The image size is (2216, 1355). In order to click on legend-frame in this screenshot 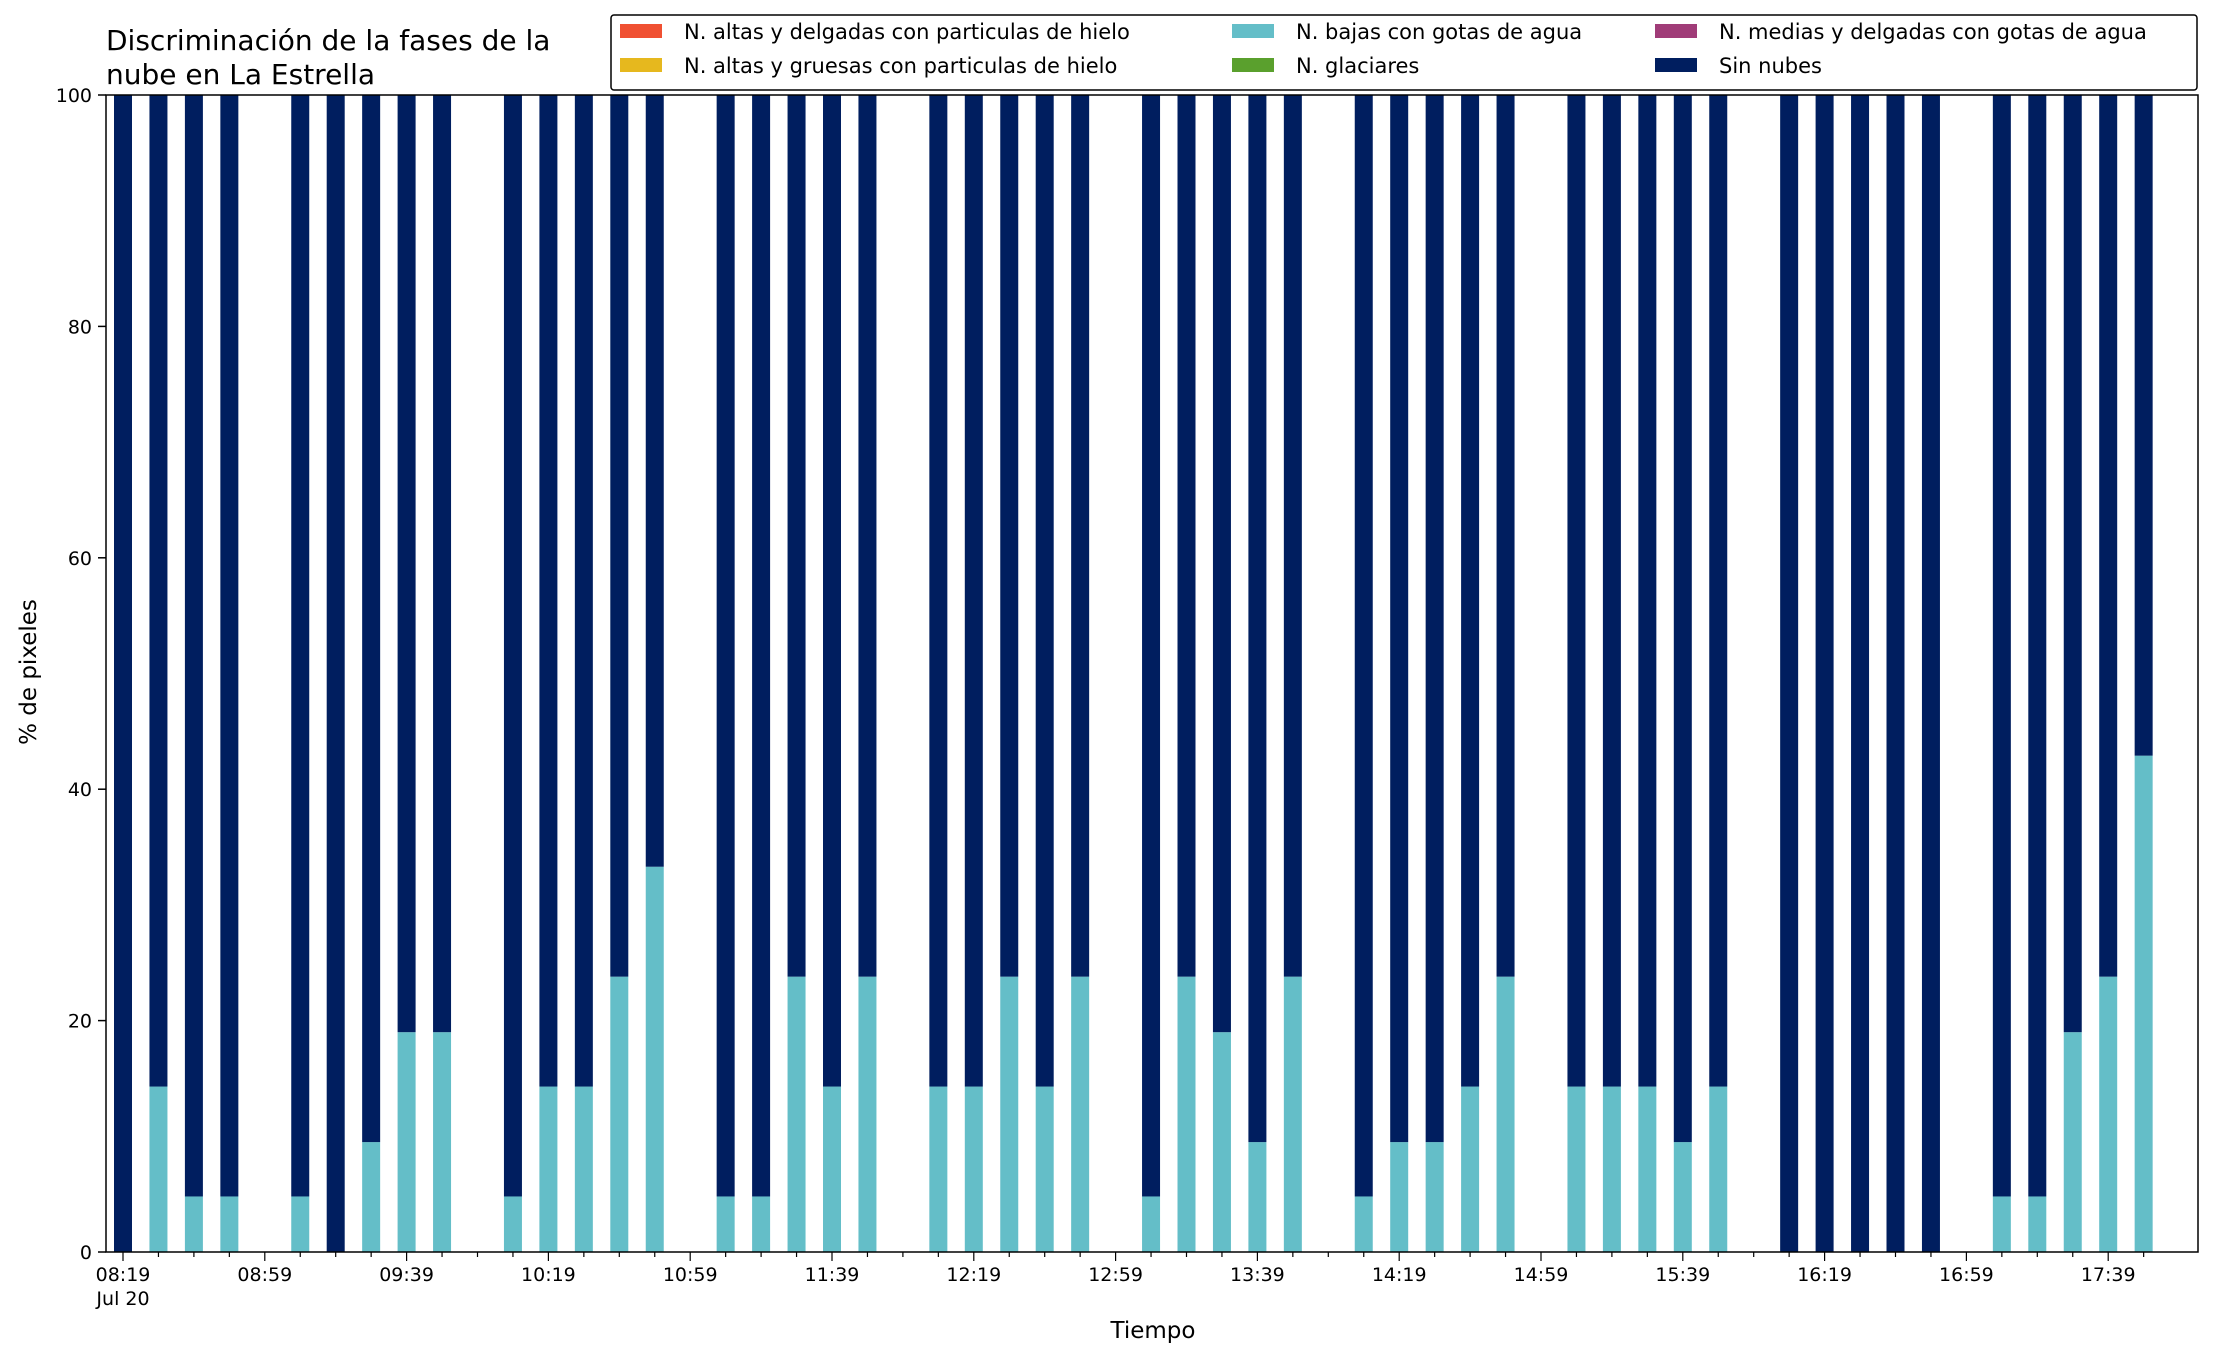, I will do `click(1404, 52)`.